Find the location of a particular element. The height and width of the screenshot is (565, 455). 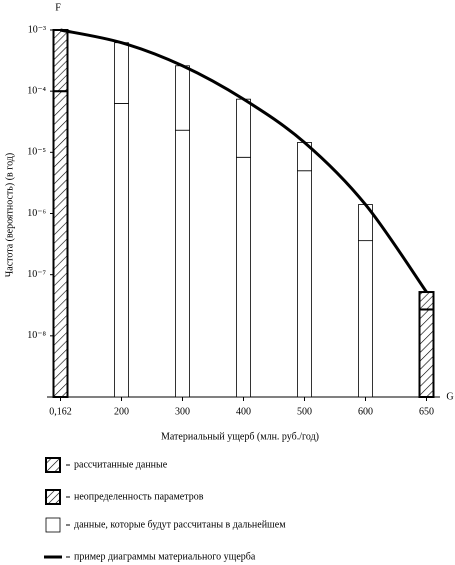

legend-label: пример диаграммы материального ущерба is located at coordinates (165, 556).